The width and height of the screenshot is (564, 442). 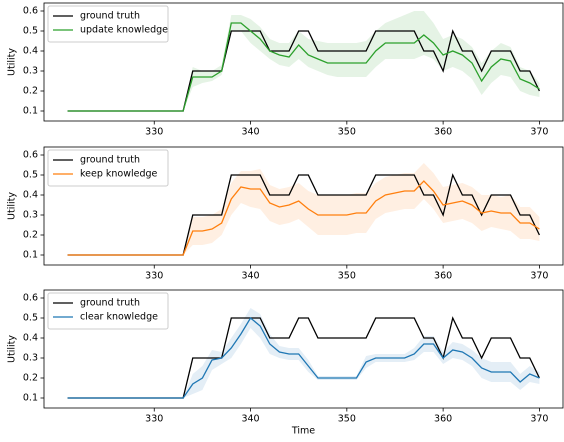 I want to click on legend-label: clear knowledge, so click(x=119, y=317).